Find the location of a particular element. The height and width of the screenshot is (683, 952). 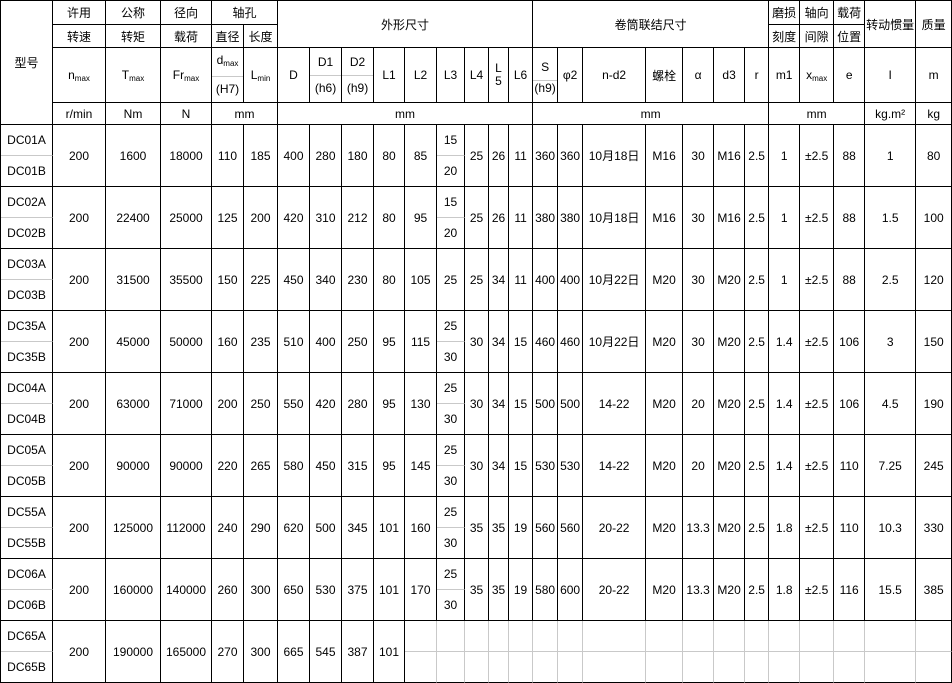

cell-D1: 530 is located at coordinates (326, 590).